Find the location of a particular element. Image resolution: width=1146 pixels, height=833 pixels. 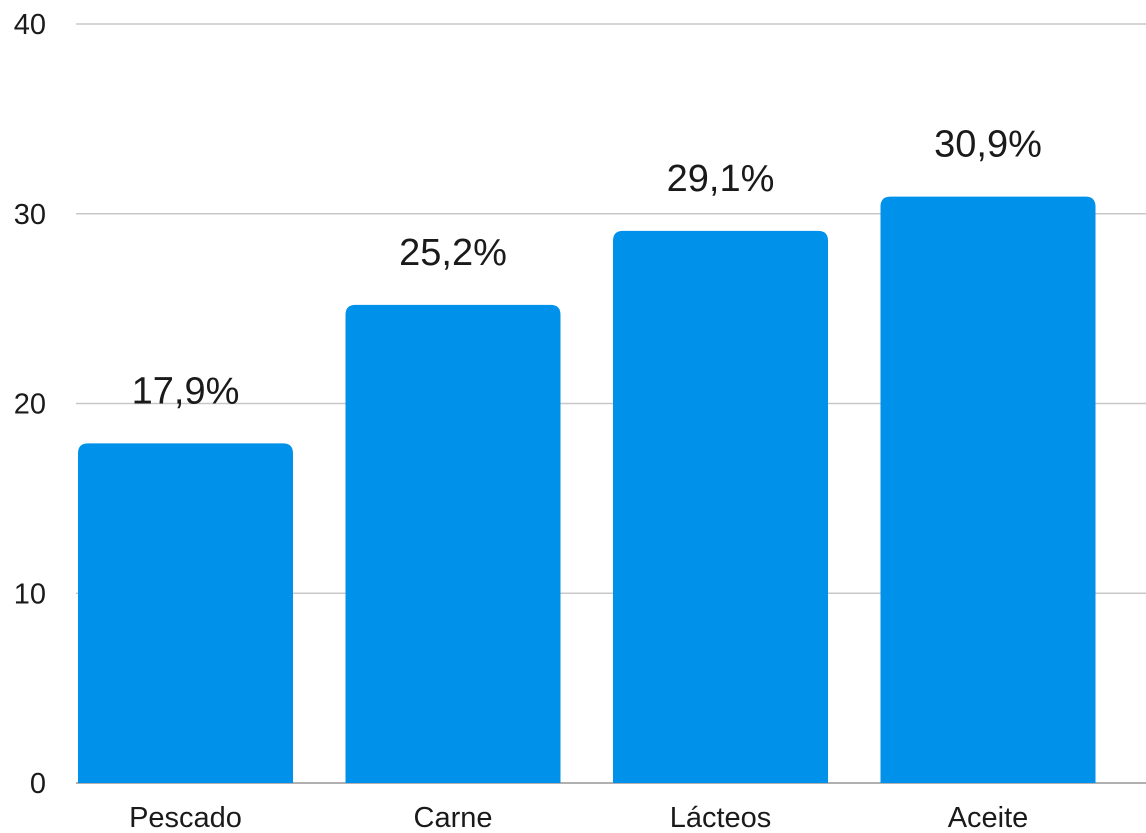

bar-value-label: 30,9% is located at coordinates (988, 145).